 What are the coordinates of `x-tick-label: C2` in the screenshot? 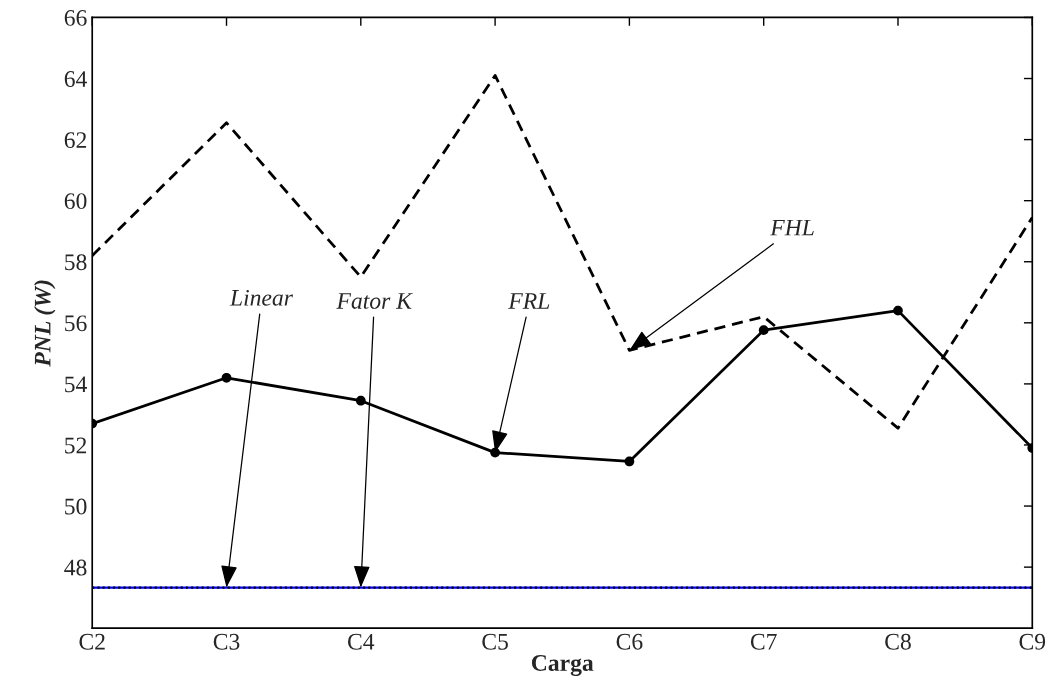 It's located at (92, 641).